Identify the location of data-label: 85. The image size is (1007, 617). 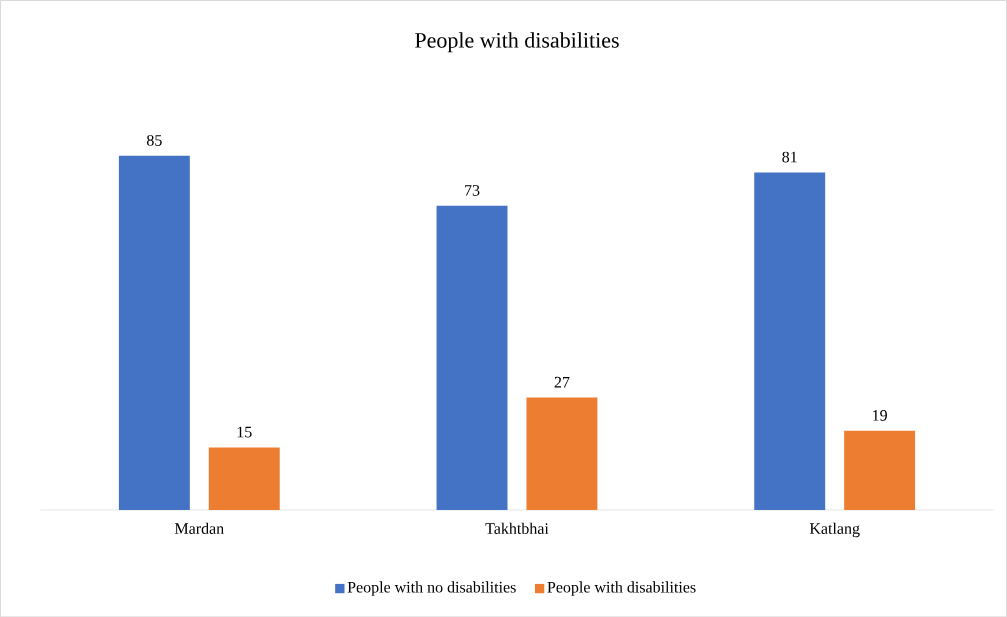
(154, 140).